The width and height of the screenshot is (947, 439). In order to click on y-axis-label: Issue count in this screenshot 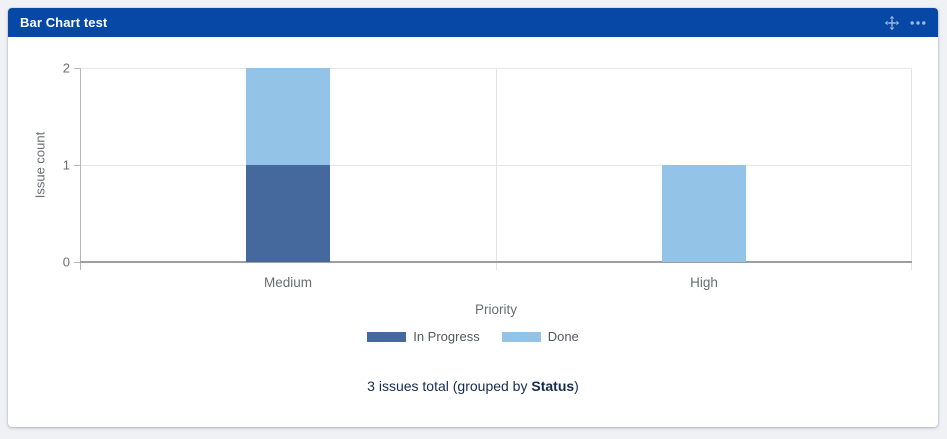, I will do `click(40, 165)`.